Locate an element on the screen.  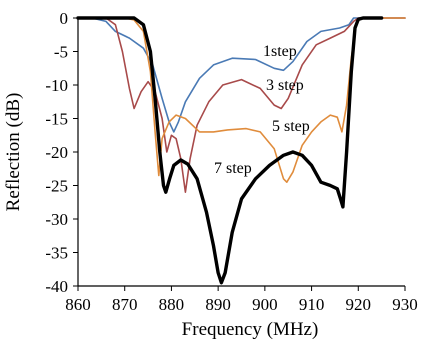
y-tick-label: -15 is located at coordinates (56, 119).